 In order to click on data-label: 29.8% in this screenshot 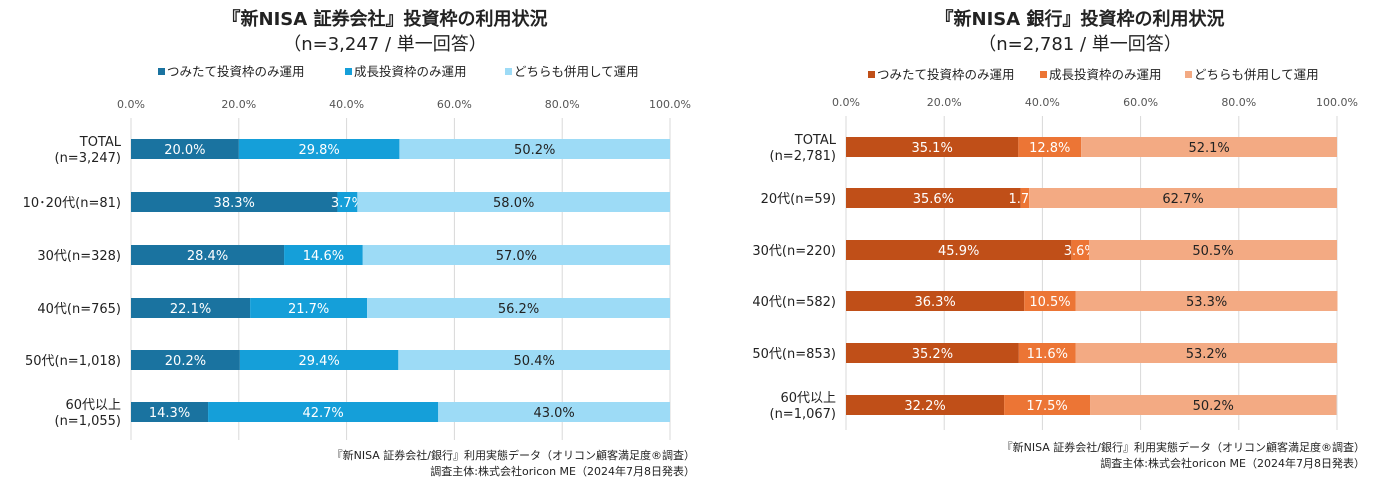, I will do `click(318, 150)`.